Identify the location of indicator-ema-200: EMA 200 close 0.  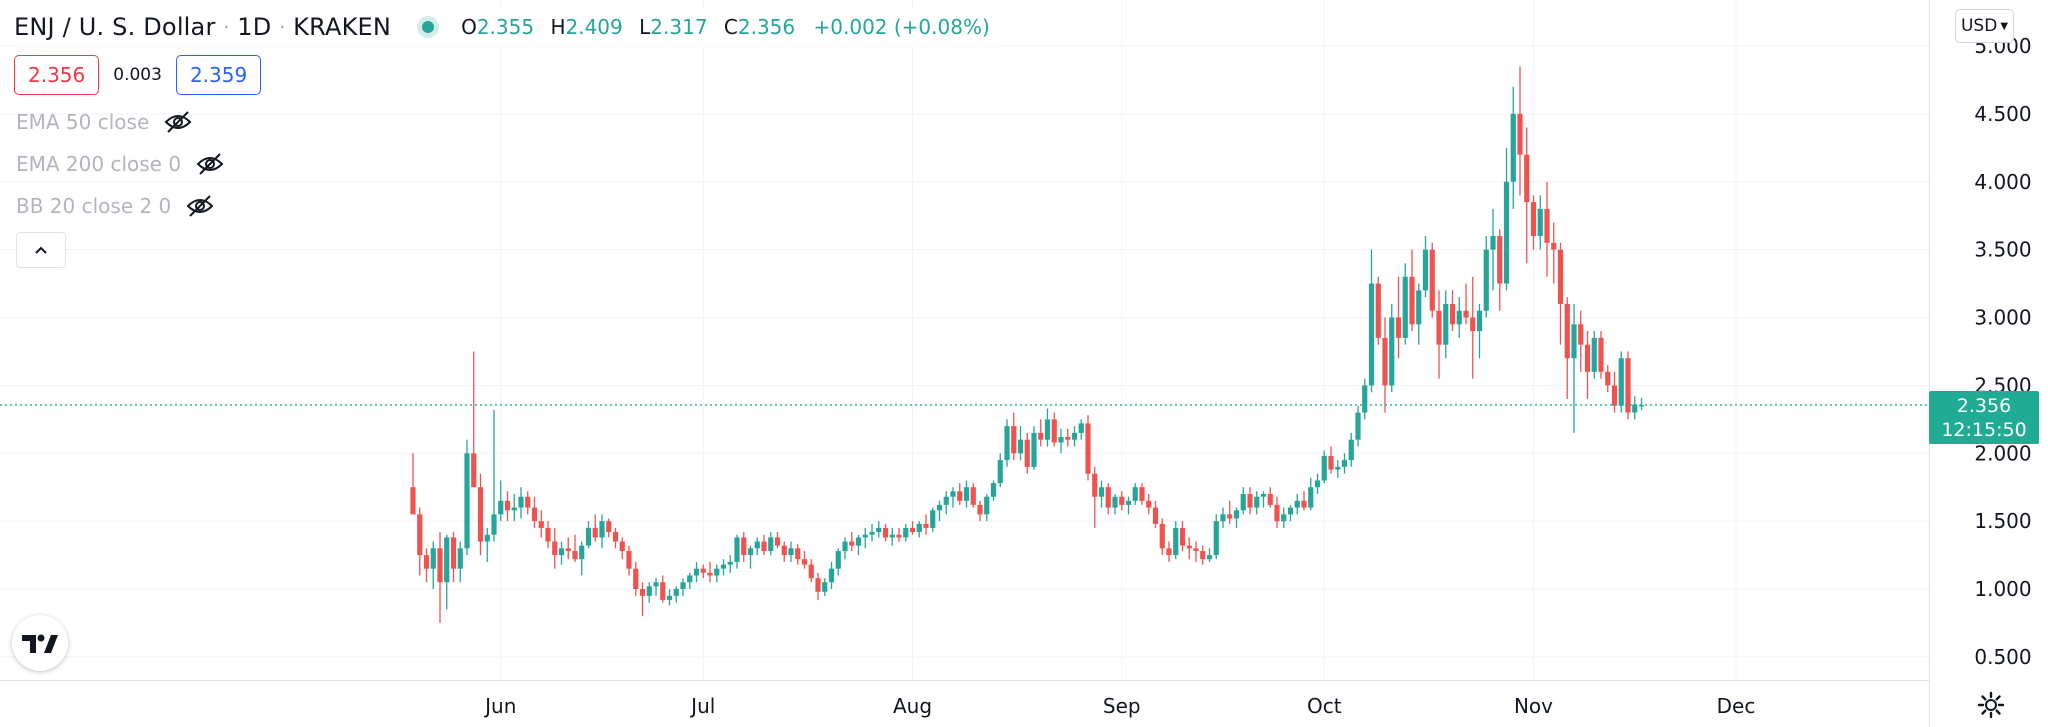
(120, 164).